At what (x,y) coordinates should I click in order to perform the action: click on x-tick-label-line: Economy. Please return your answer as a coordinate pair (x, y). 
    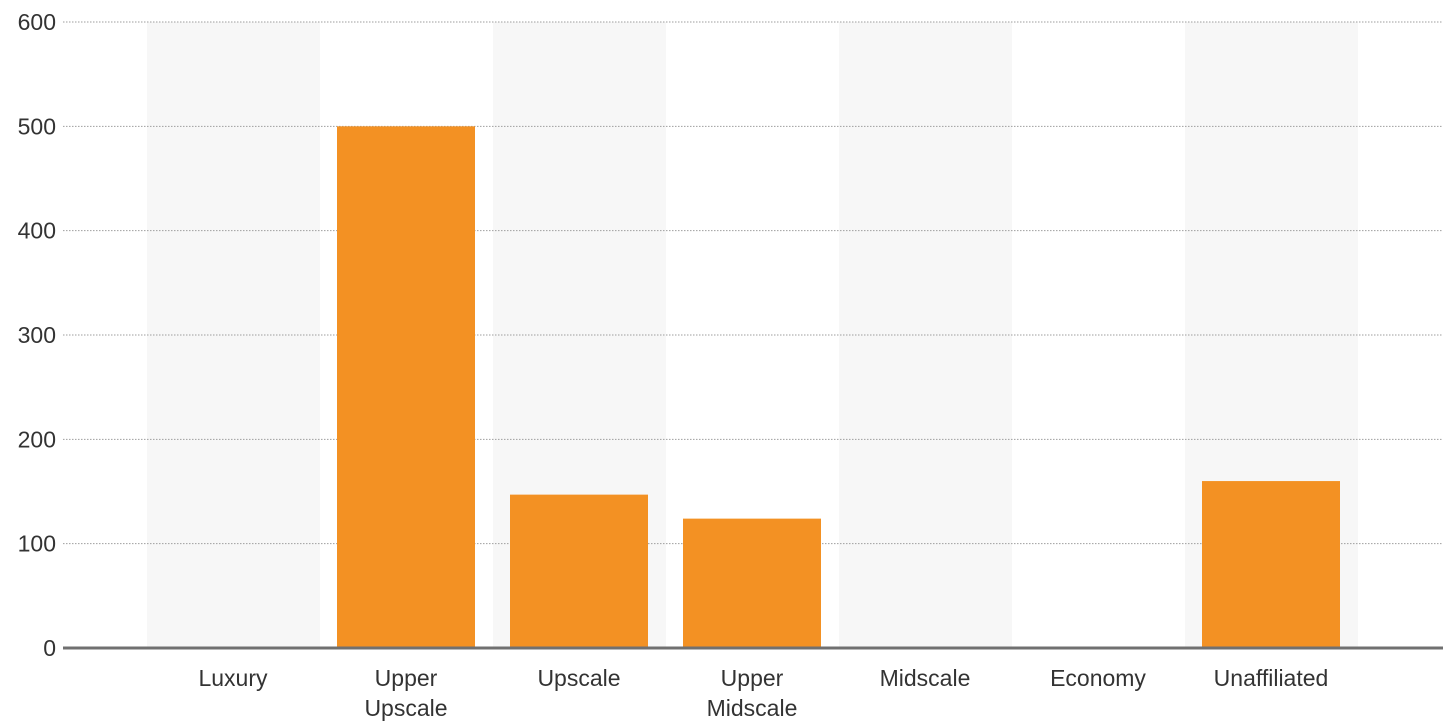
    Looking at the image, I should click on (1098, 678).